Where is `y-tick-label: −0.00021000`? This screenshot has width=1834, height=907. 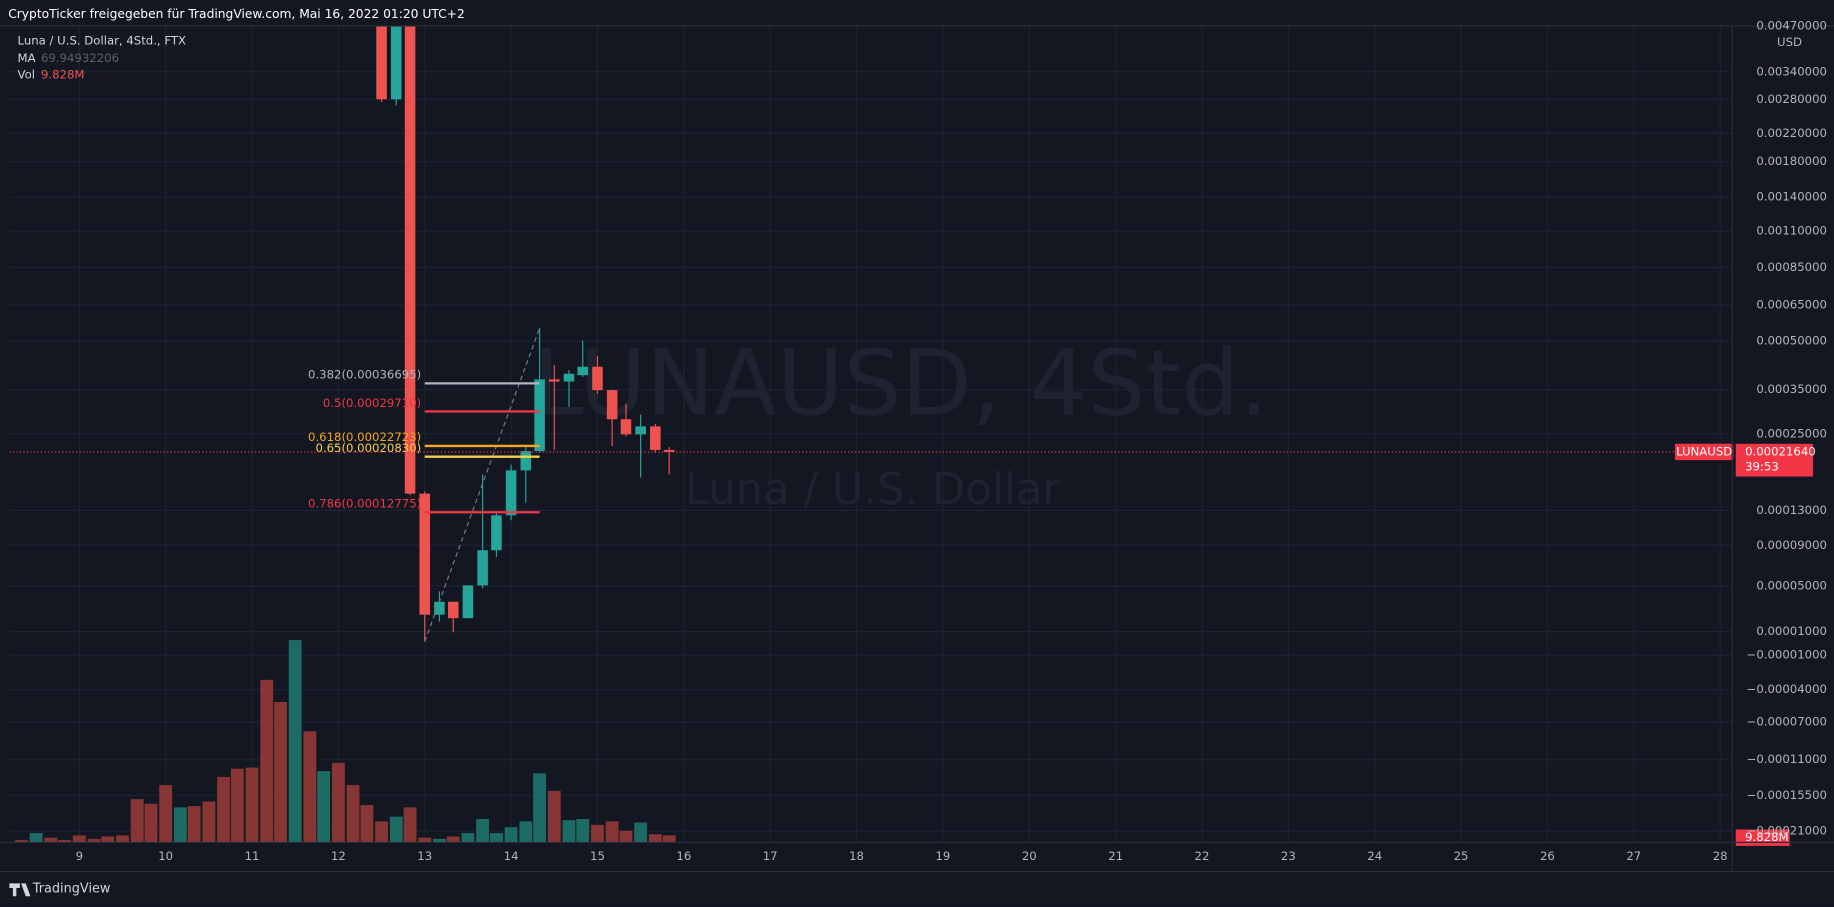 y-tick-label: −0.00021000 is located at coordinates (1787, 831).